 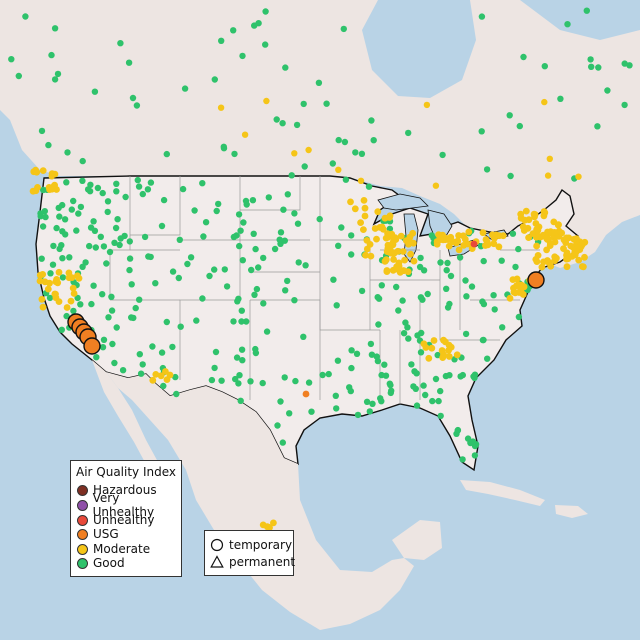 I want to click on monitor-point-usg-temporary, so click(x=92, y=346).